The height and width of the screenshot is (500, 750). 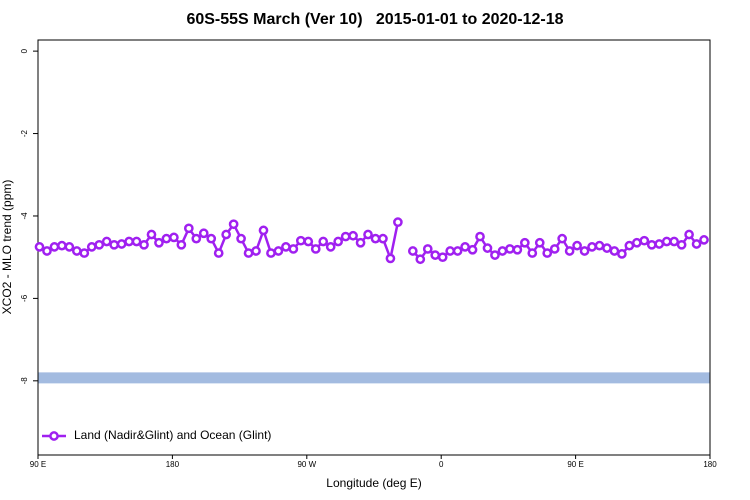 I want to click on x-tick-label: 0, so click(x=441, y=464).